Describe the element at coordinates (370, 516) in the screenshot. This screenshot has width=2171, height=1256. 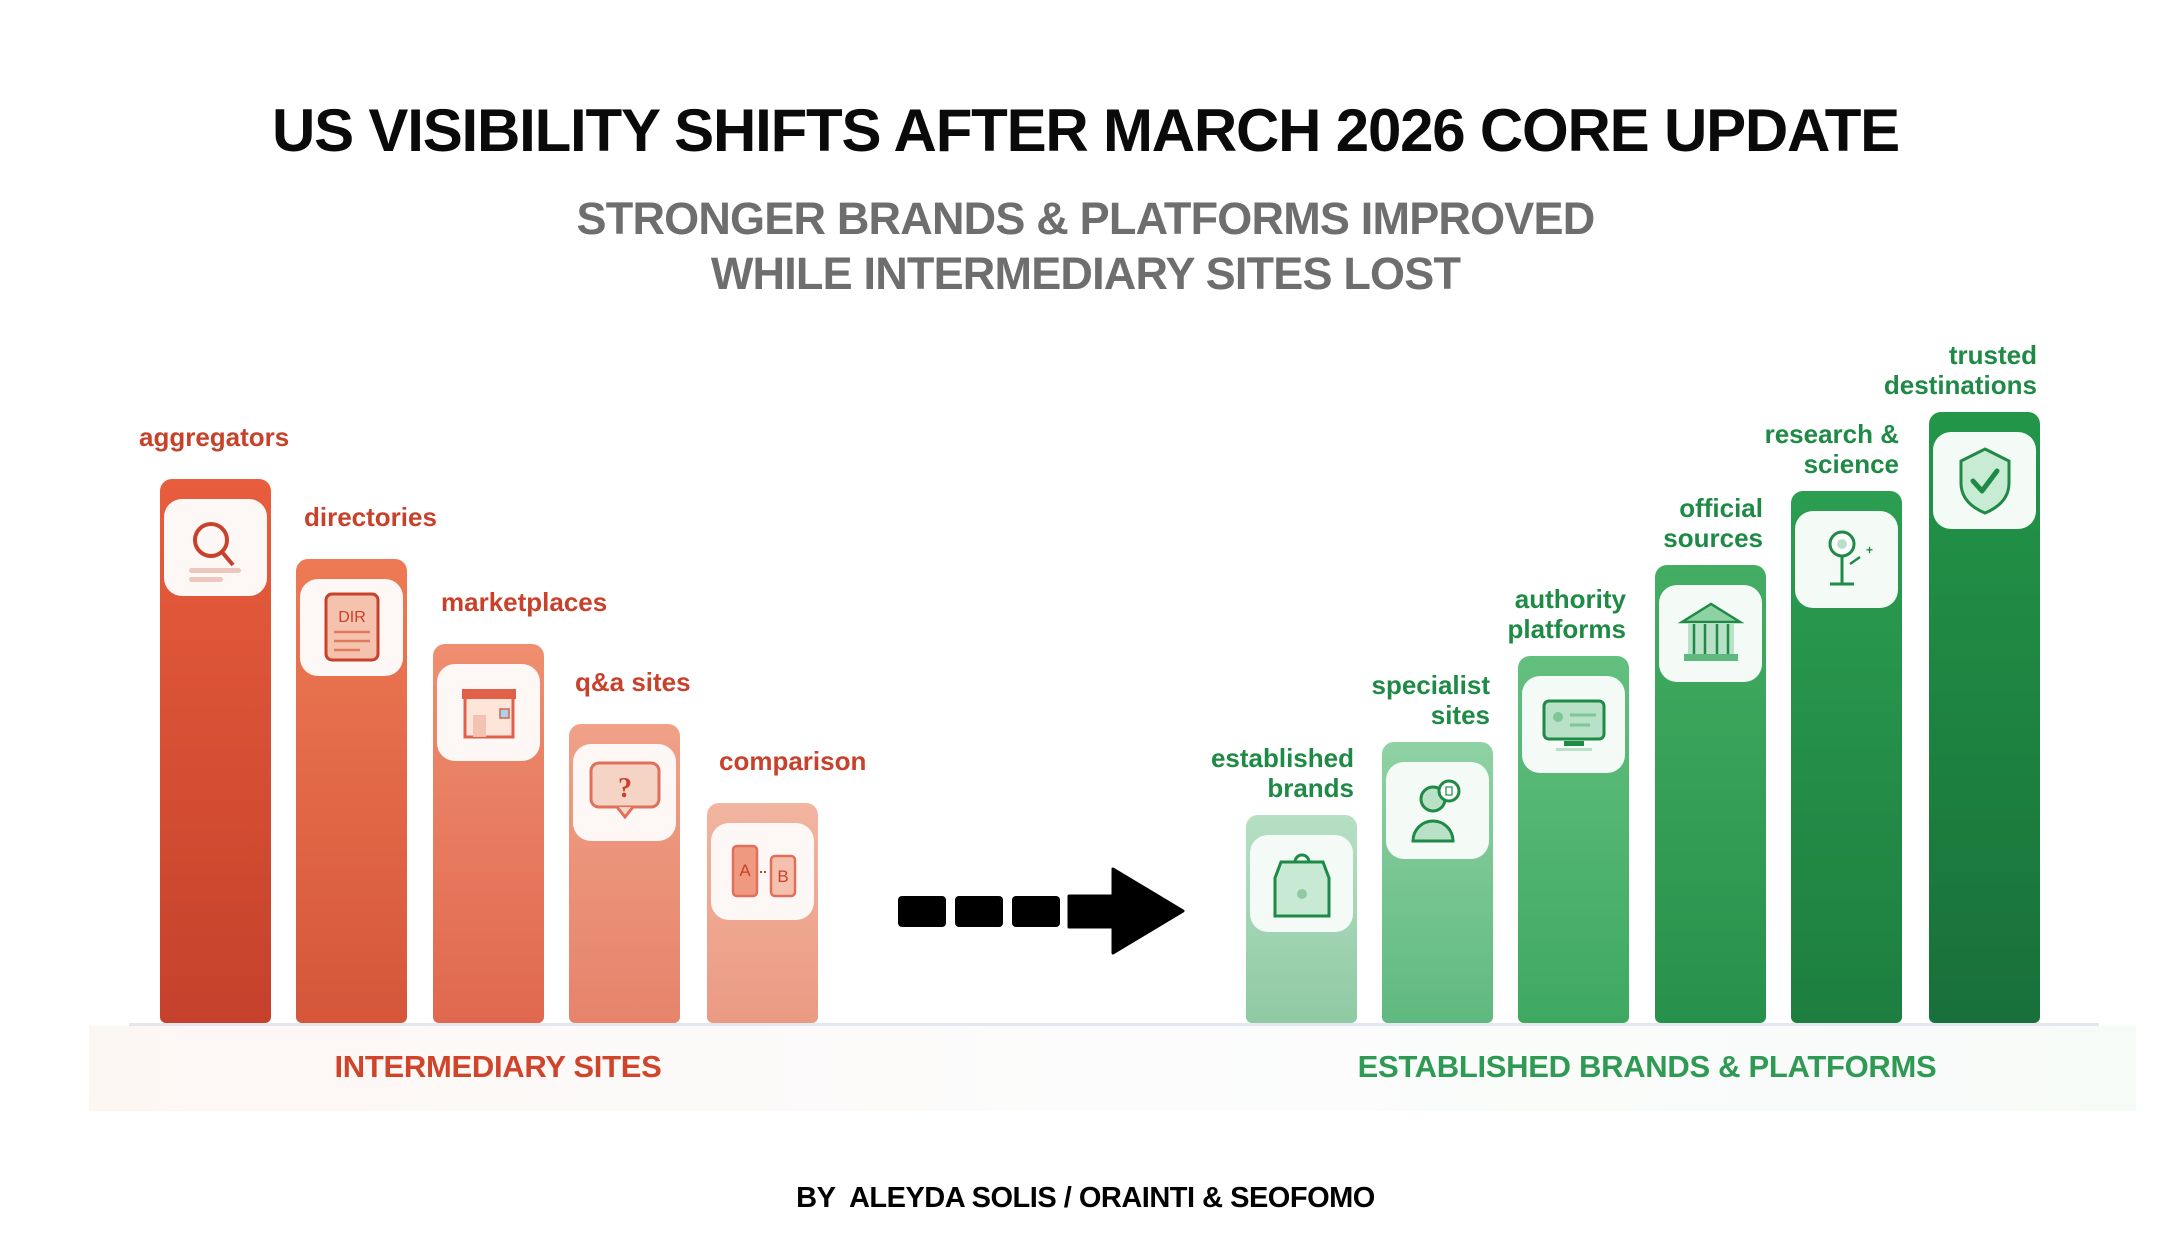
I see `bar-label: directories` at that location.